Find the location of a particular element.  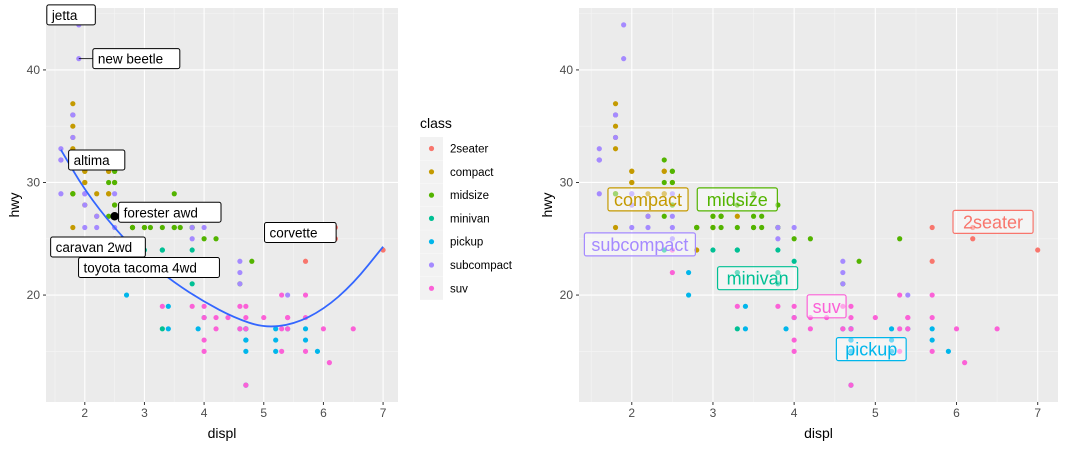

annotation-jetta: jetta is located at coordinates (71, 15).